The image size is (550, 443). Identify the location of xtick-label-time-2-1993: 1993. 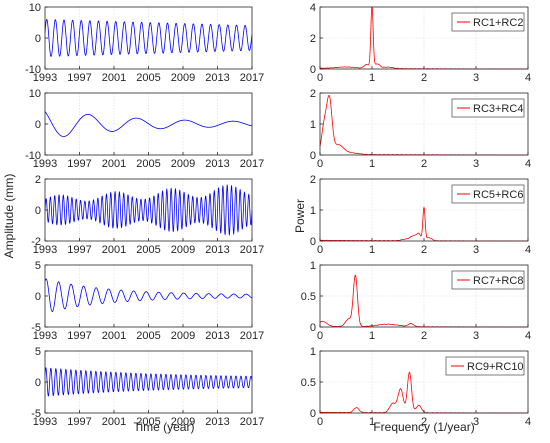
(45, 164).